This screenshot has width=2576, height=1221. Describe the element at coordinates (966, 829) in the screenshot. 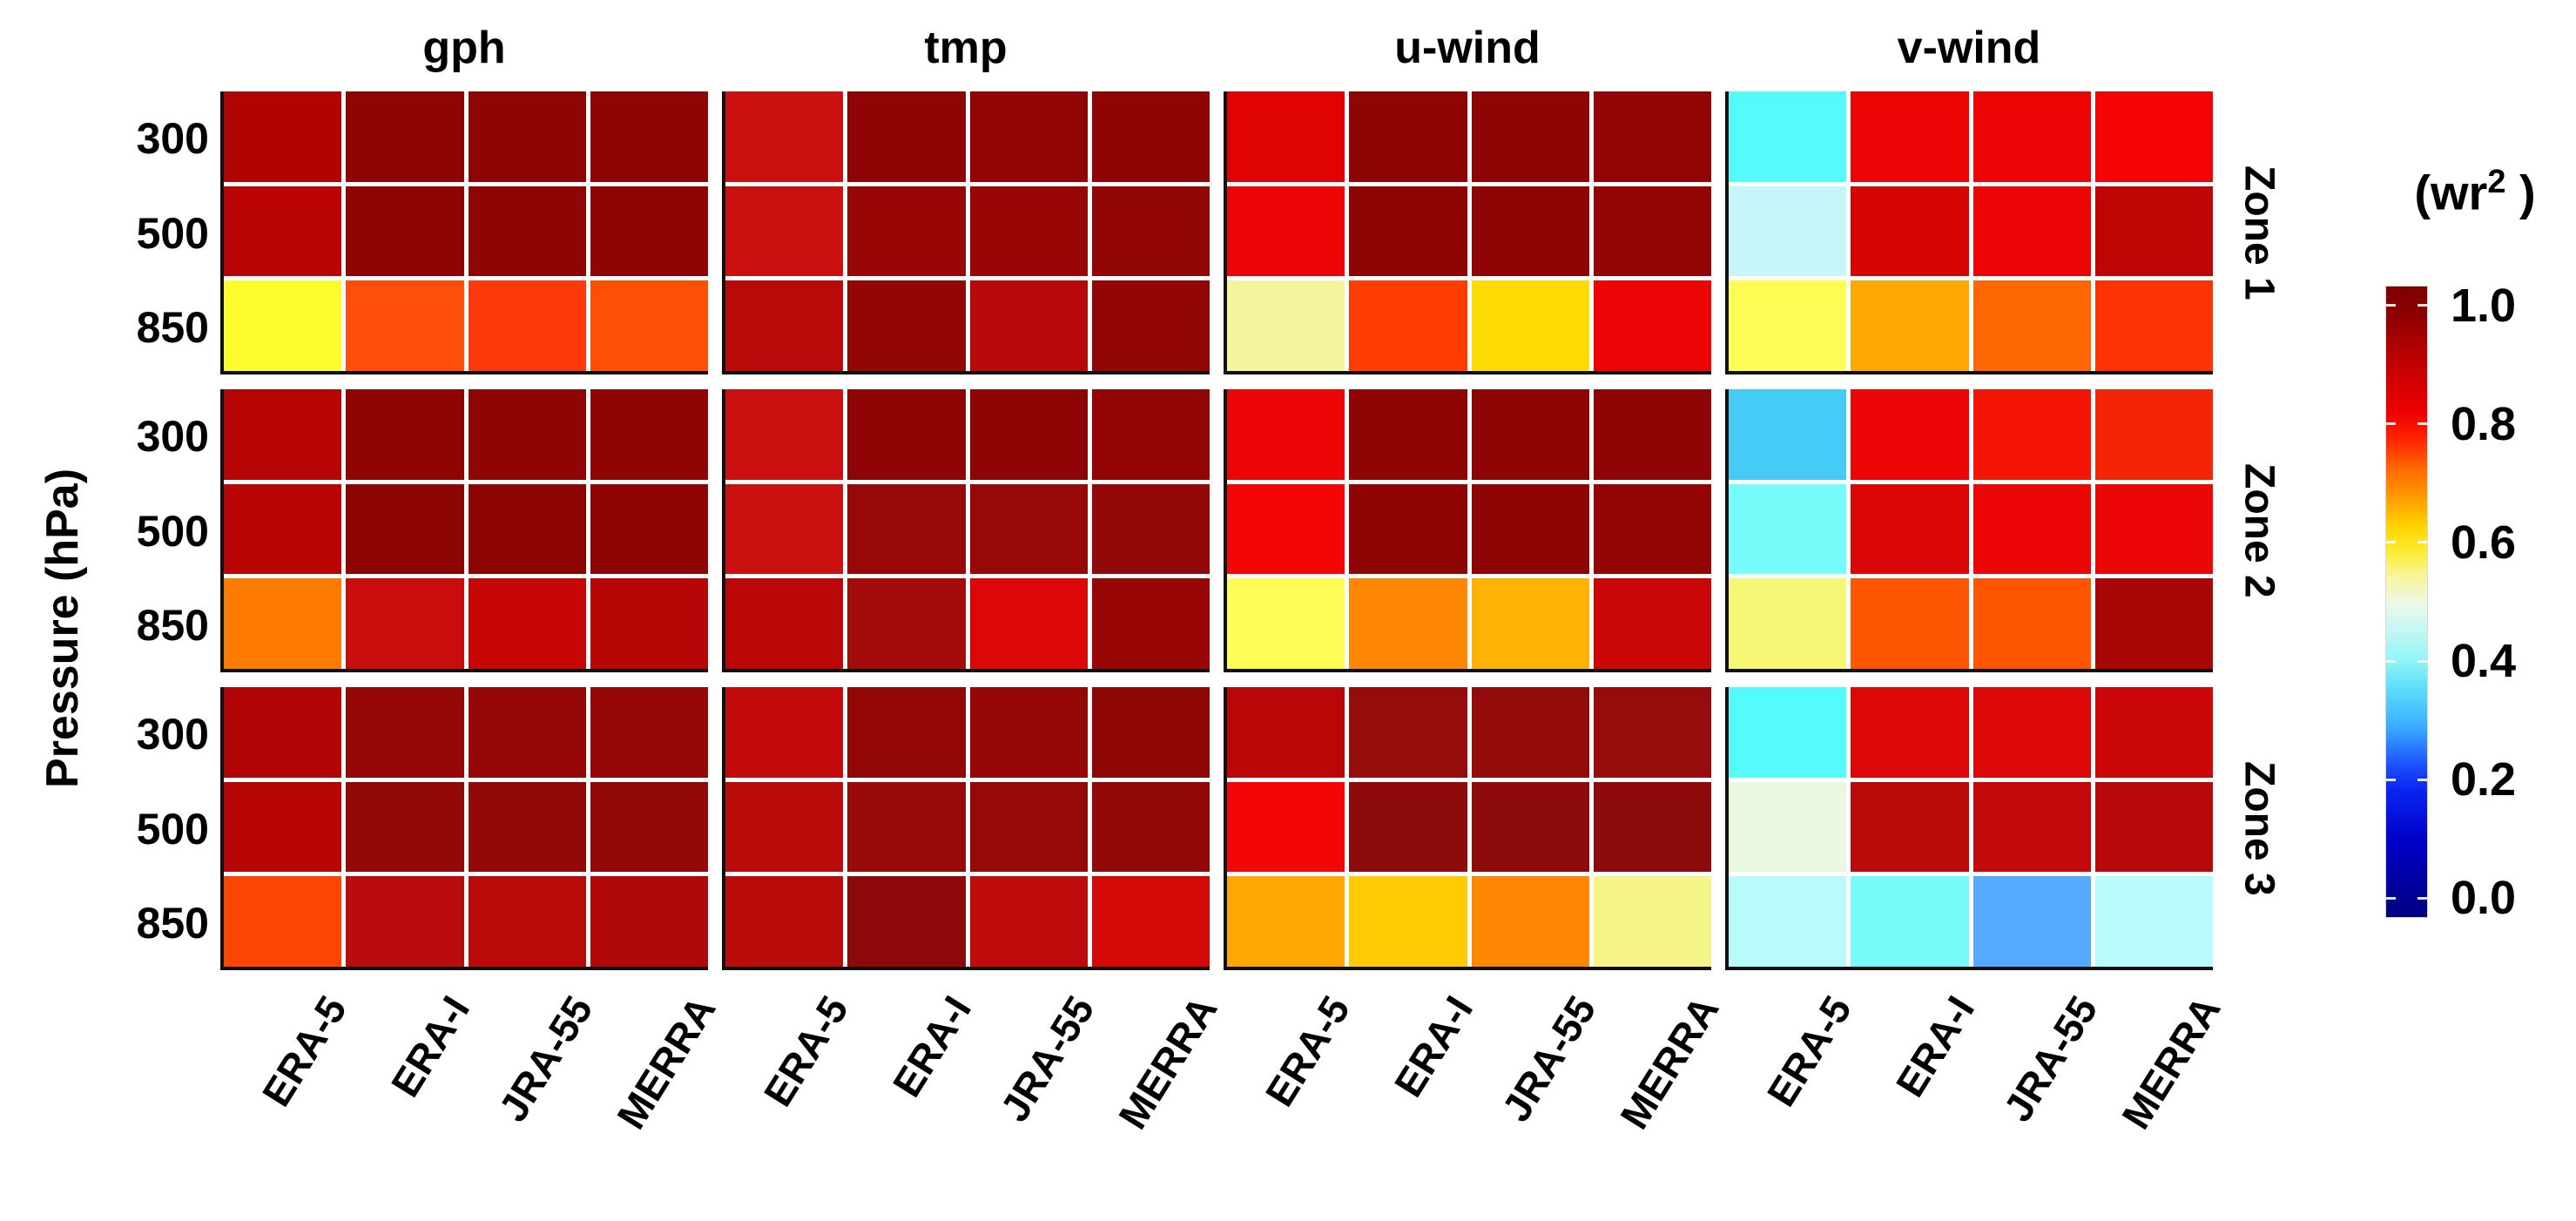

I see `heatmap-panel-tmp-zone3` at that location.